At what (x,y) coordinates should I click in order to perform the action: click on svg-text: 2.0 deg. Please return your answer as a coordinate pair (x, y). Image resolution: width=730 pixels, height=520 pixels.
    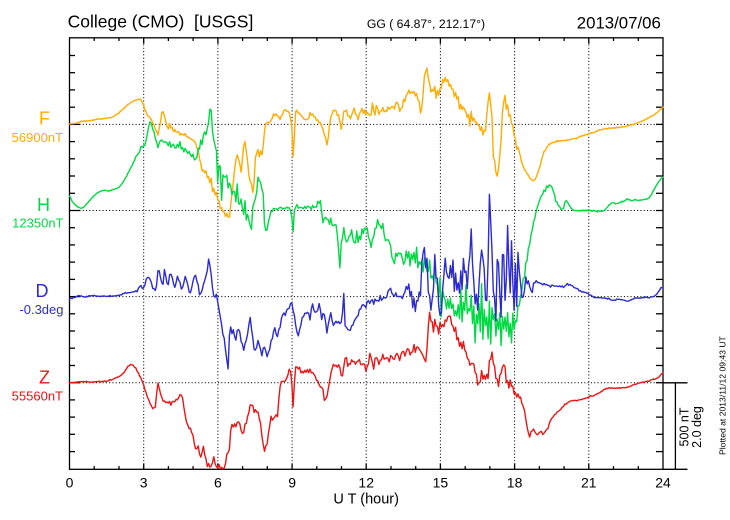
    Looking at the image, I should click on (697, 427).